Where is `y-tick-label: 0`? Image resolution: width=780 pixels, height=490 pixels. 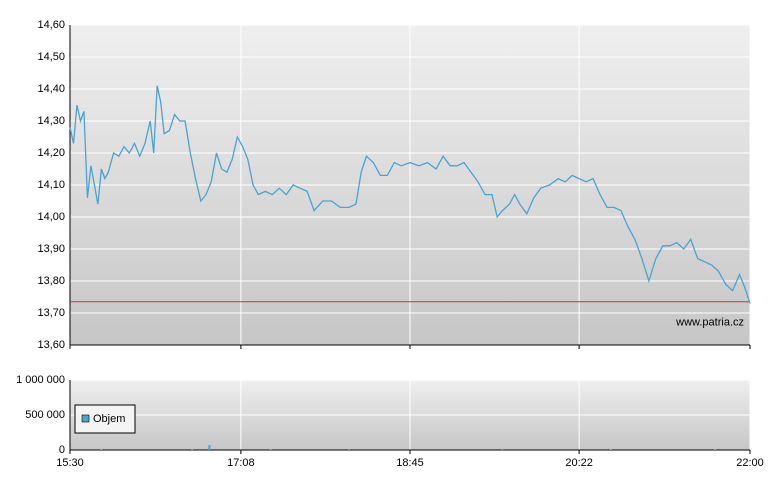 y-tick-label: 0 is located at coordinates (62, 450).